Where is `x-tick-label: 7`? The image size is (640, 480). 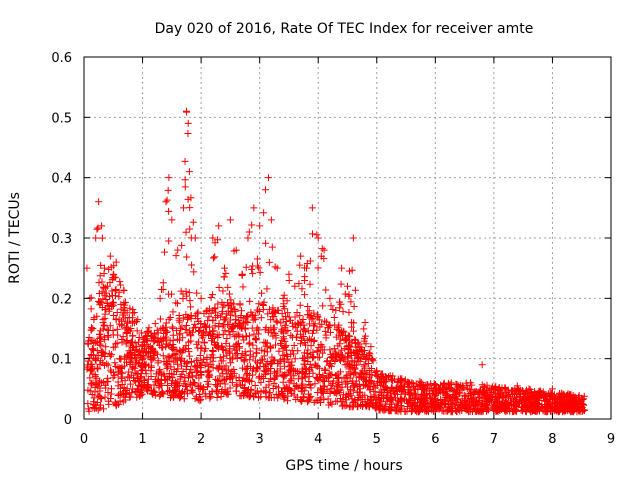
x-tick-label: 7 is located at coordinates (494, 439).